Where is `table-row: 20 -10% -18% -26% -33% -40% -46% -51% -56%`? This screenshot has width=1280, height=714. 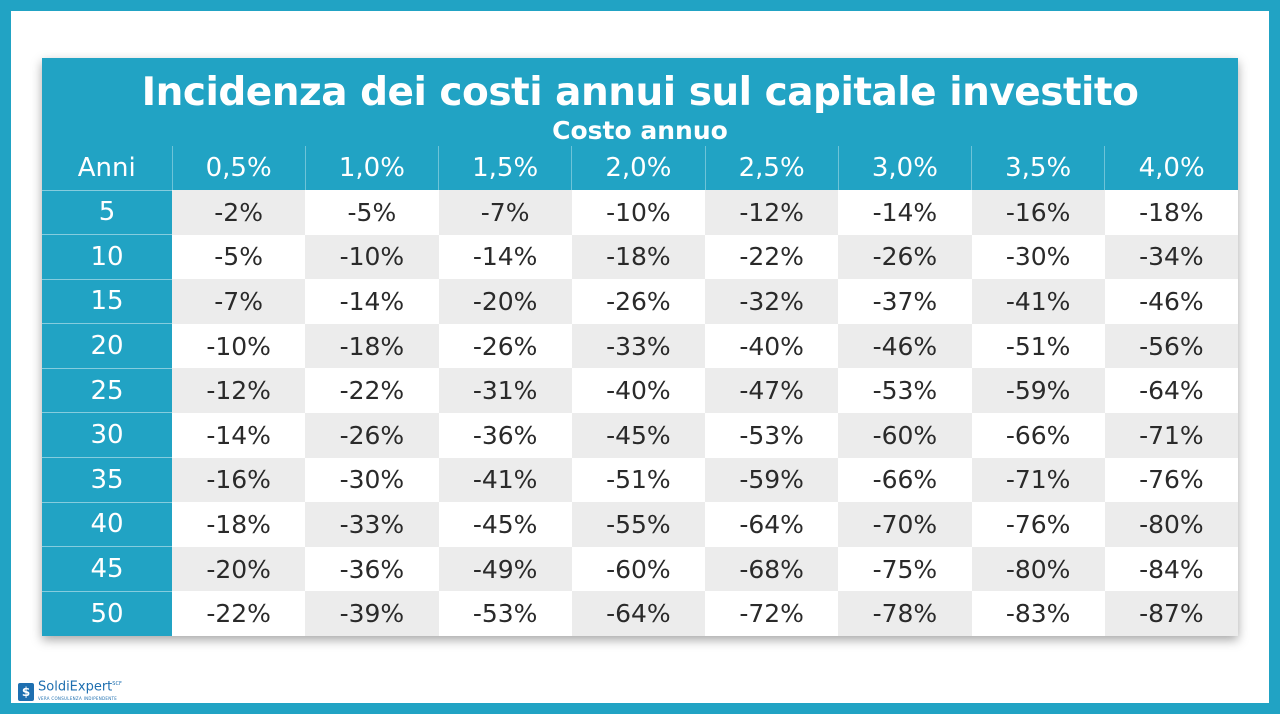 table-row: 20 -10% -18% -26% -33% -40% -46% -51% -56% is located at coordinates (640, 346).